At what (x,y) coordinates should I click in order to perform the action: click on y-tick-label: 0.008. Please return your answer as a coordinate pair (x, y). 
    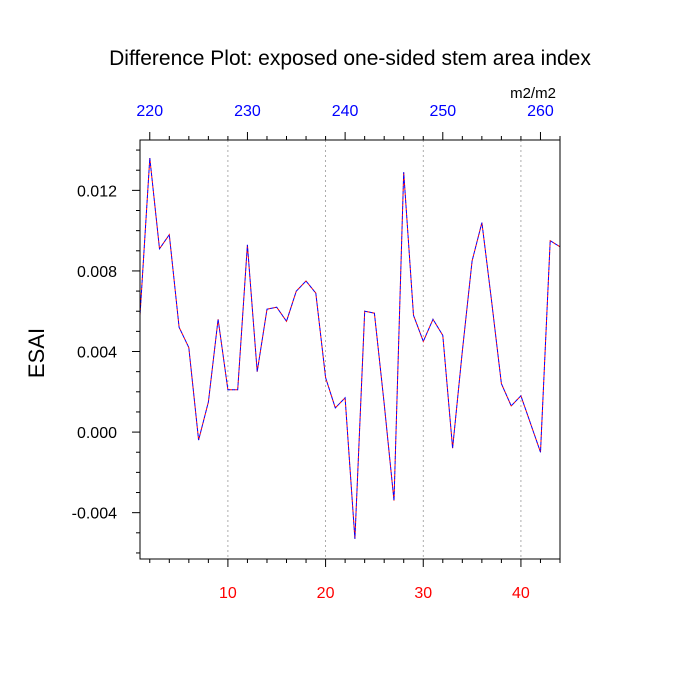
    Looking at the image, I should click on (97, 272).